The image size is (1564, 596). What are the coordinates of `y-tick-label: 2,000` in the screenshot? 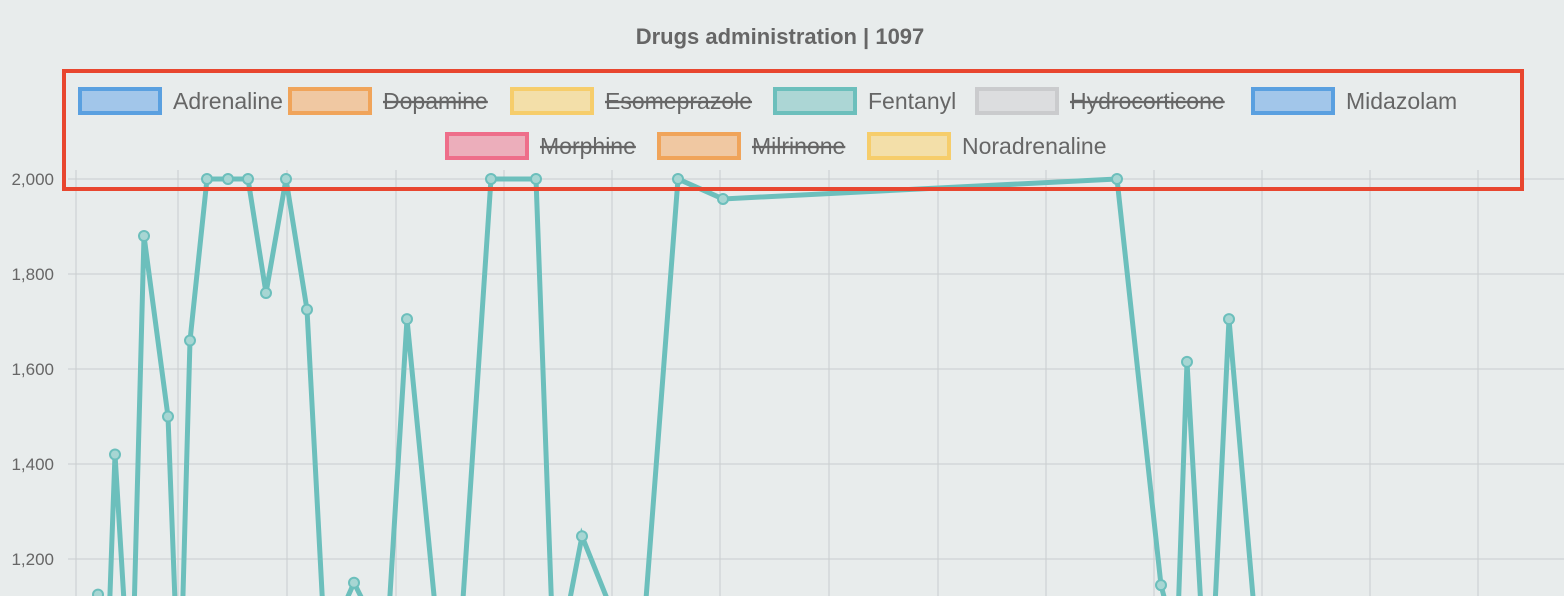 It's located at (32, 179).